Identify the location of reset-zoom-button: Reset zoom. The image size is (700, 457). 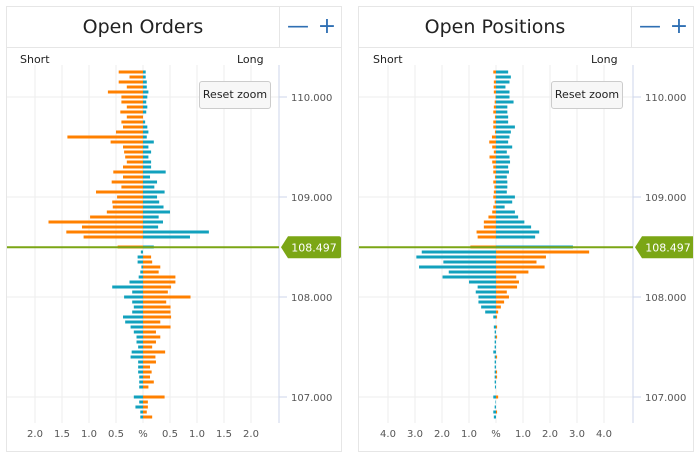
(235, 95).